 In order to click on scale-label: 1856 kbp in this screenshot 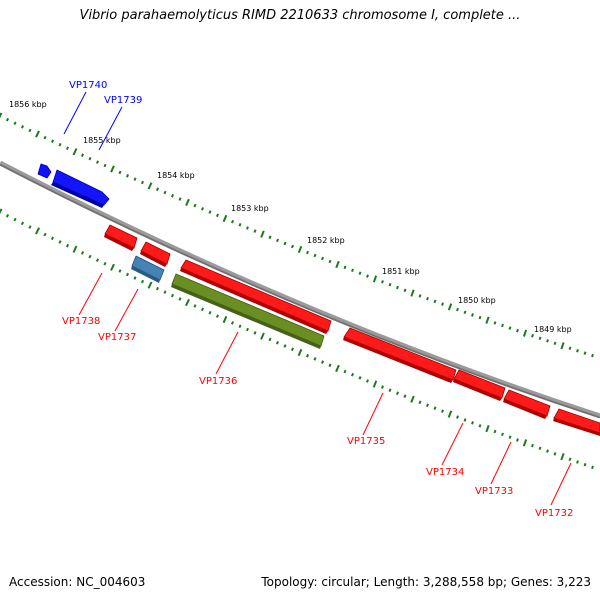, I will do `click(28, 104)`.